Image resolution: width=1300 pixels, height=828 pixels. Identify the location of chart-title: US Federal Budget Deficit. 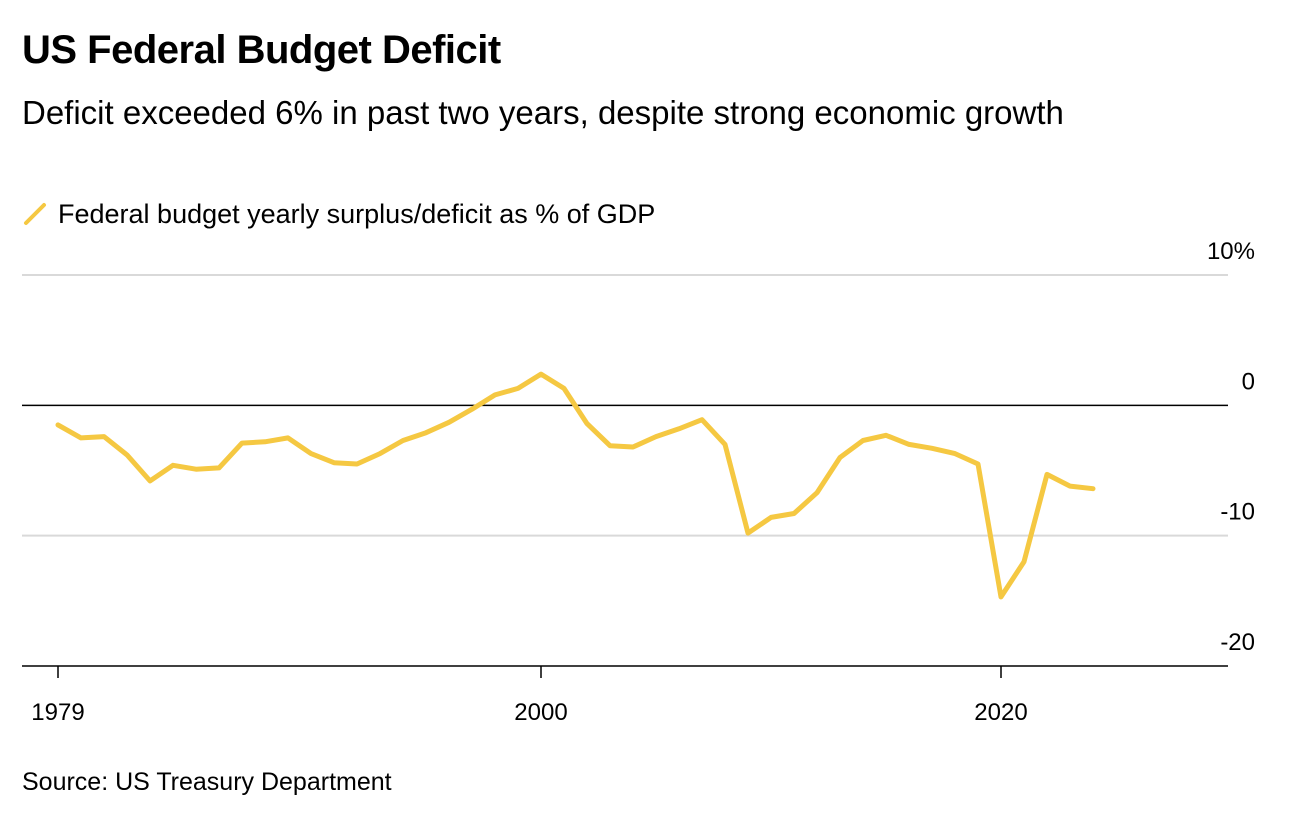
(261, 50).